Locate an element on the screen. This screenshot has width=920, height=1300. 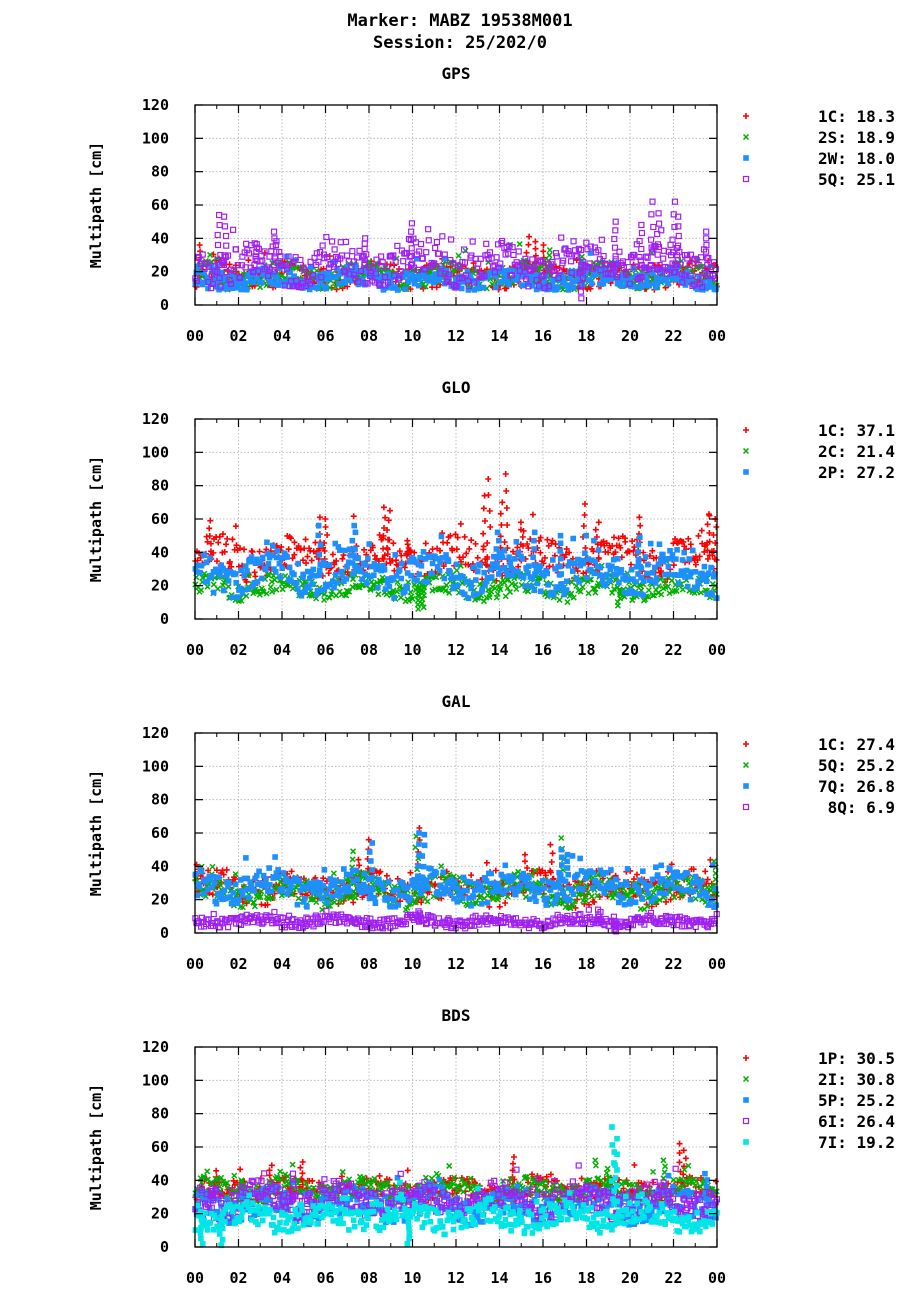
session-title: Session: 25/202/0 is located at coordinates (460, 43).